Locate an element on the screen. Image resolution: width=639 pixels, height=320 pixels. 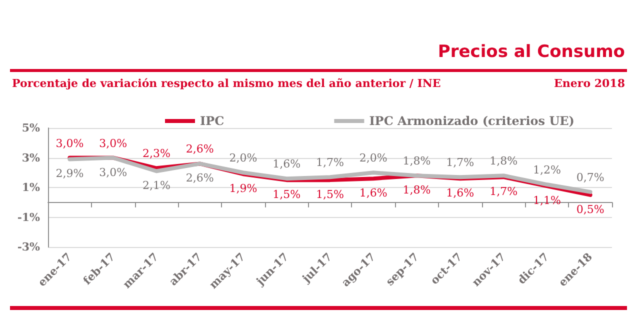
data-label: 2,3% is located at coordinates (156, 153).